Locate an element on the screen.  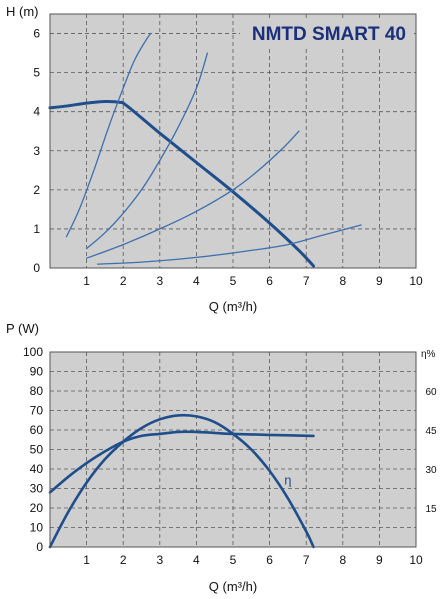
right-tick-label: 30 is located at coordinates (431, 470).